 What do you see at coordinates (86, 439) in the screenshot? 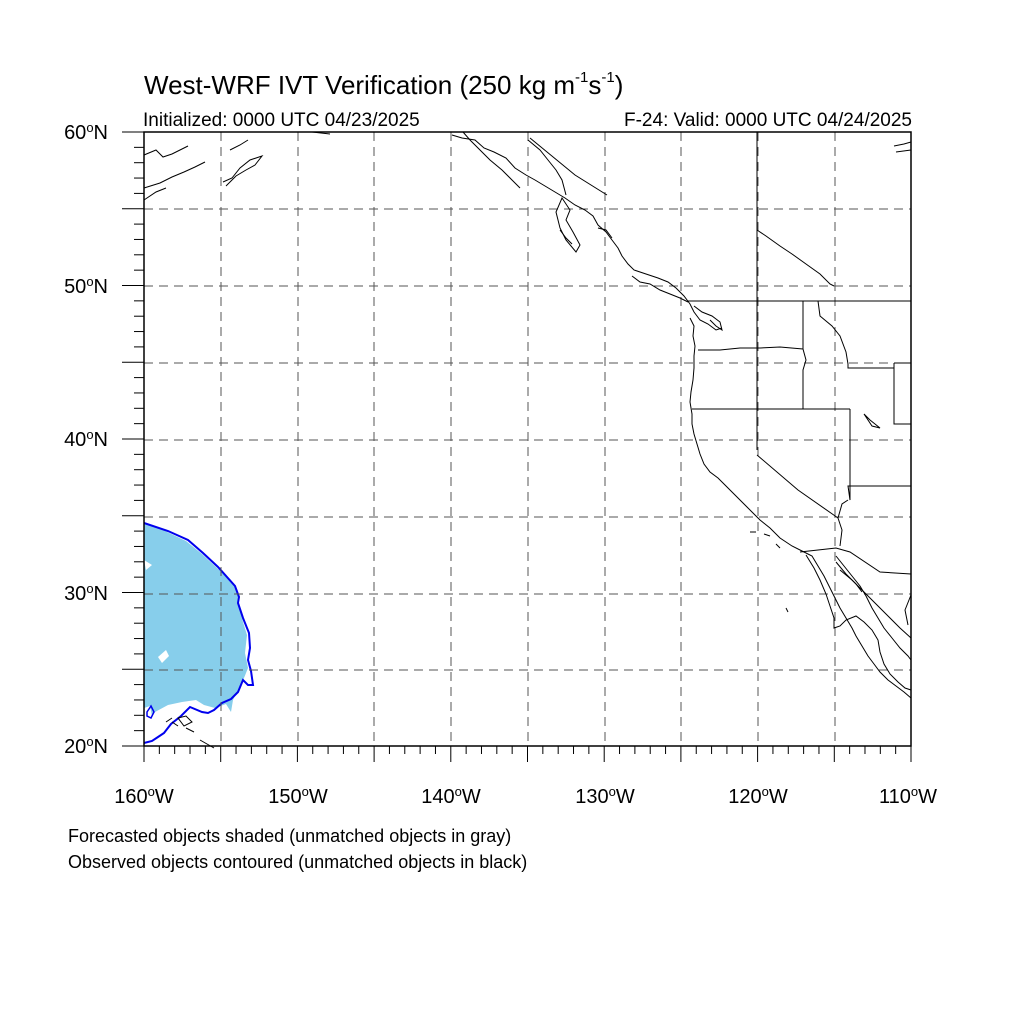
I see `lat-label-40: 40oN` at bounding box center [86, 439].